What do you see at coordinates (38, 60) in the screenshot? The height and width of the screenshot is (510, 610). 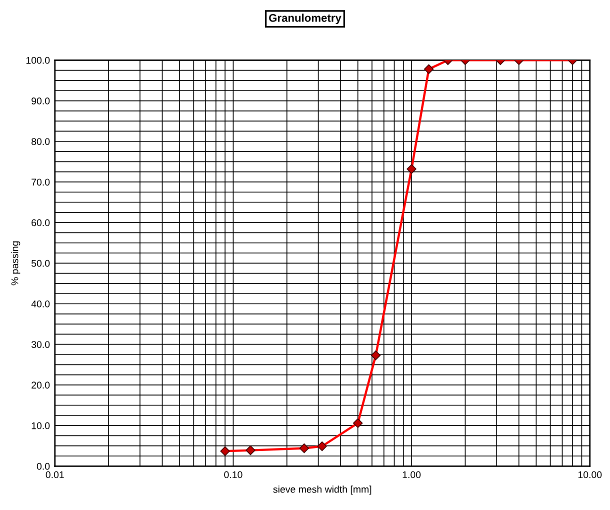 I see `y-tick-label: 100.0` at bounding box center [38, 60].